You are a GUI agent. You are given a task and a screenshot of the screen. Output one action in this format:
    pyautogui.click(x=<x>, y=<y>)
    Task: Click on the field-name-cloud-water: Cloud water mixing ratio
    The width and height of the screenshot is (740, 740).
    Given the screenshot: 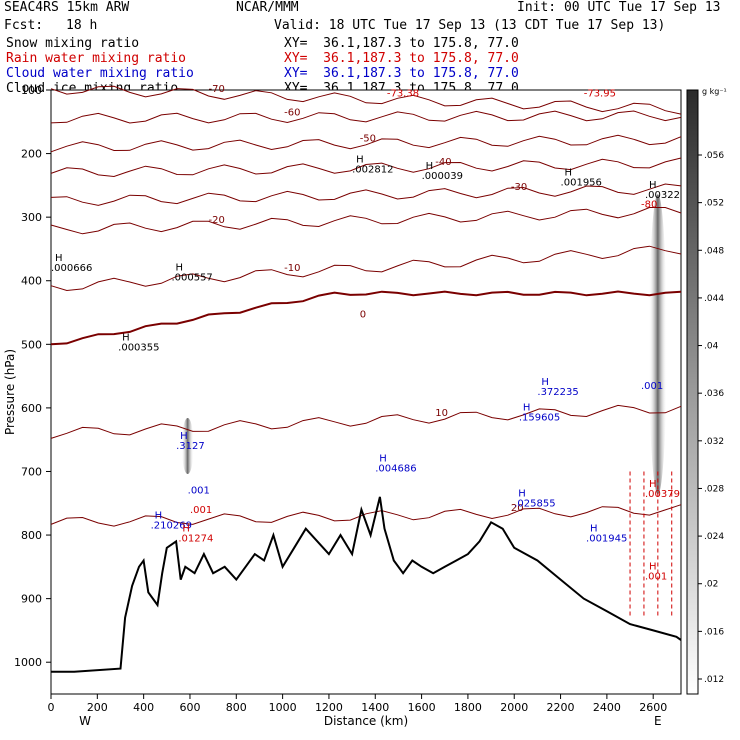 What is the action you would take?
    pyautogui.click(x=100, y=73)
    